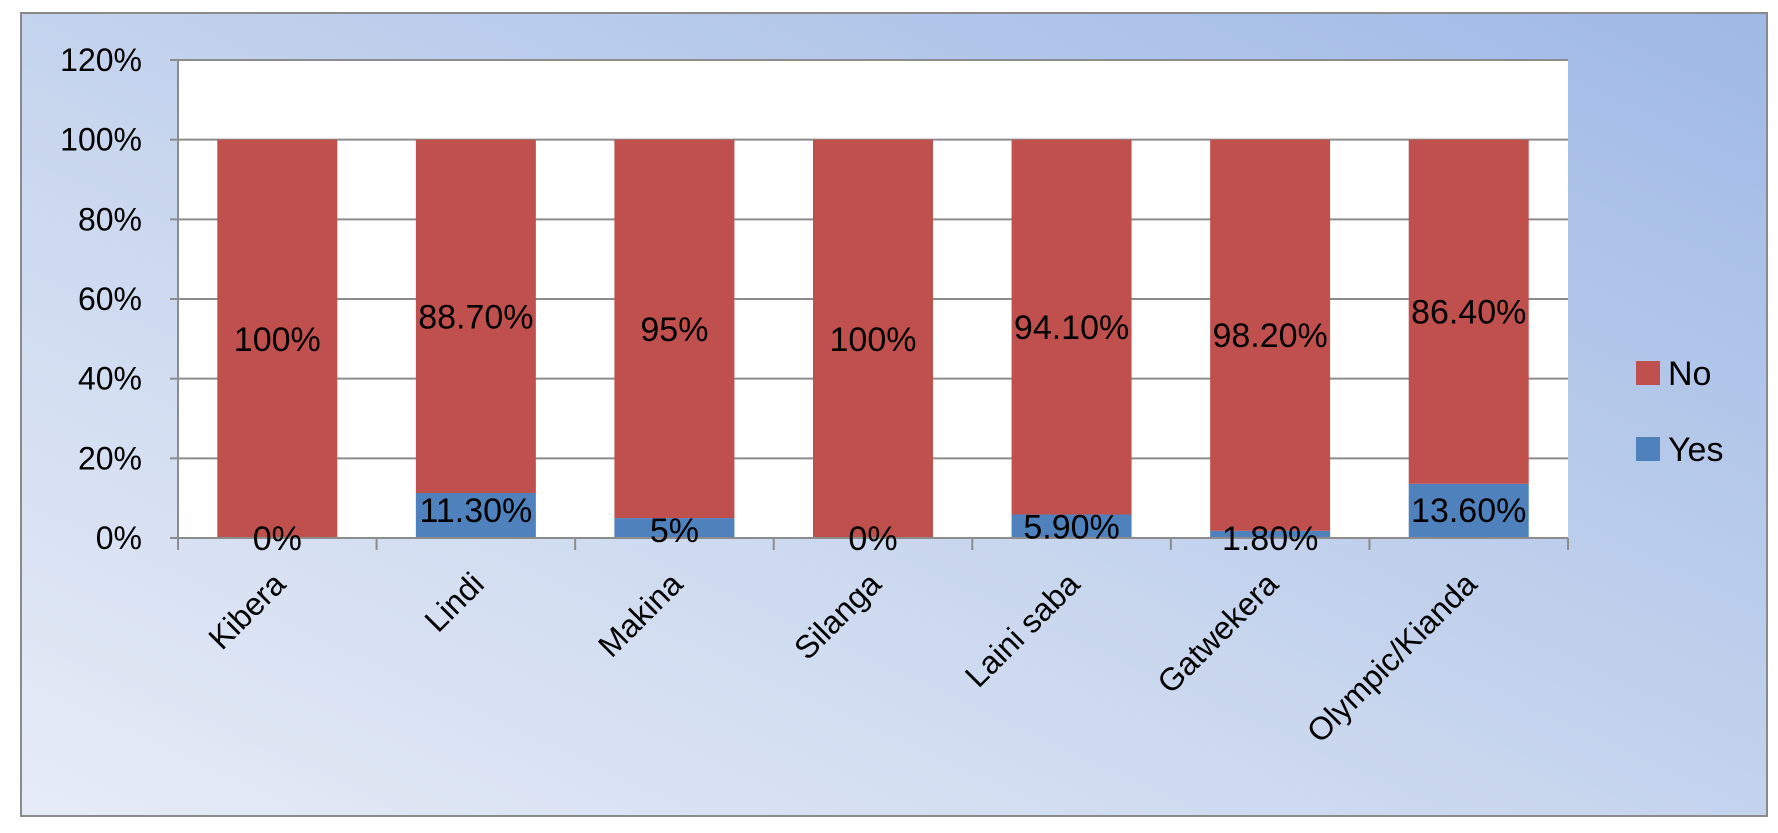 The image size is (1778, 833). What do you see at coordinates (1648, 373) in the screenshot?
I see `legend-swatch-no` at bounding box center [1648, 373].